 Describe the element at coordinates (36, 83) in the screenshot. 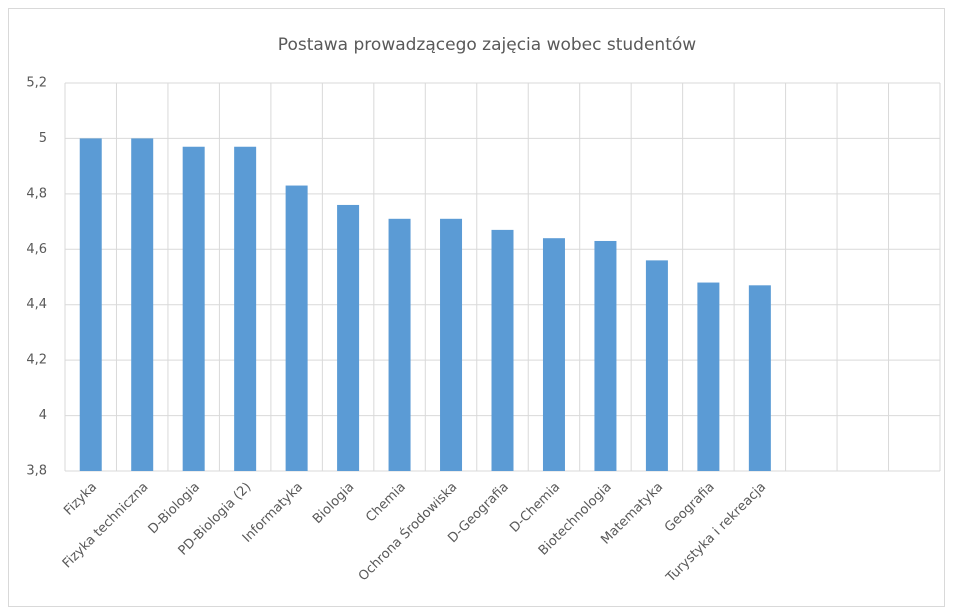

I see `y-tick-label: 5,2` at that location.